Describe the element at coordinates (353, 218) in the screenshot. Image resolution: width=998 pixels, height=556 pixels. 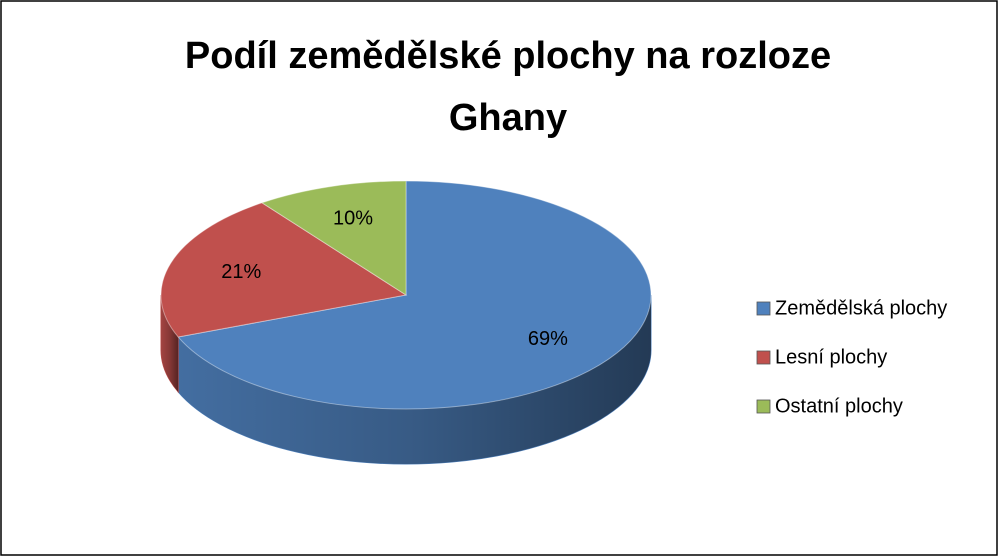
I see `data-label: 10%` at that location.